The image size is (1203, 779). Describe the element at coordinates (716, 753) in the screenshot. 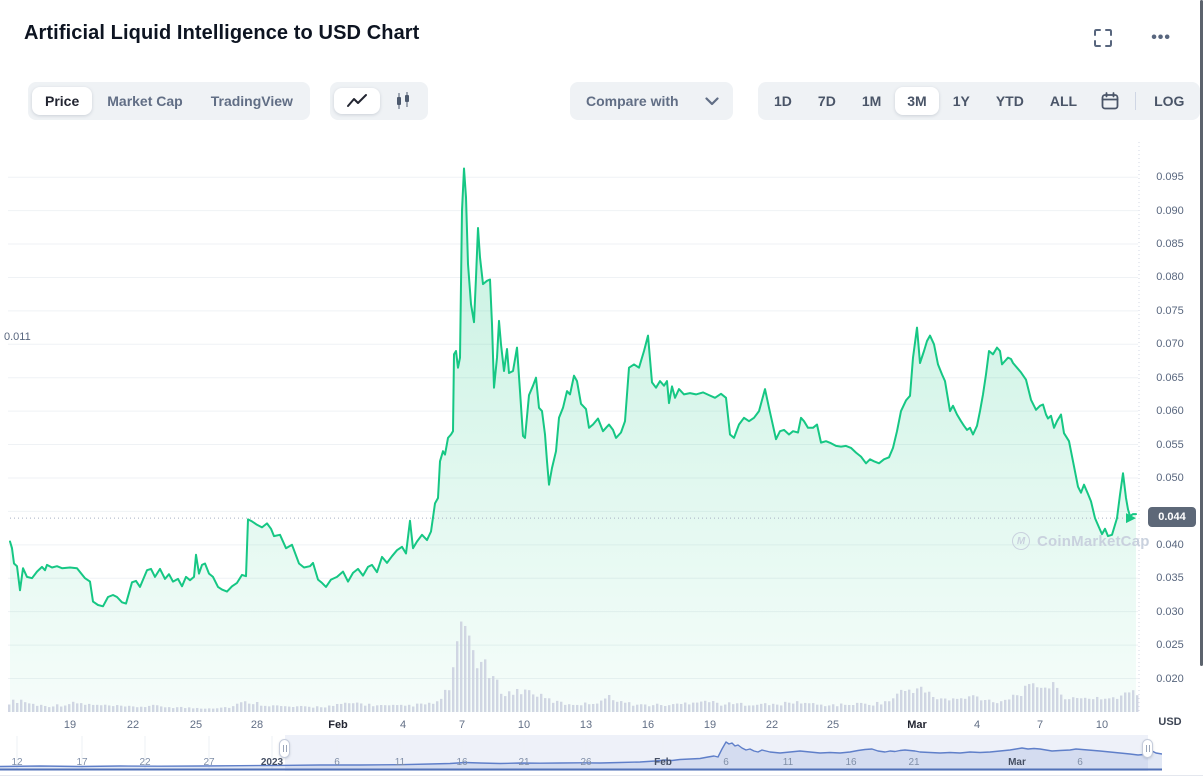

I see `navigator-selected-range` at that location.